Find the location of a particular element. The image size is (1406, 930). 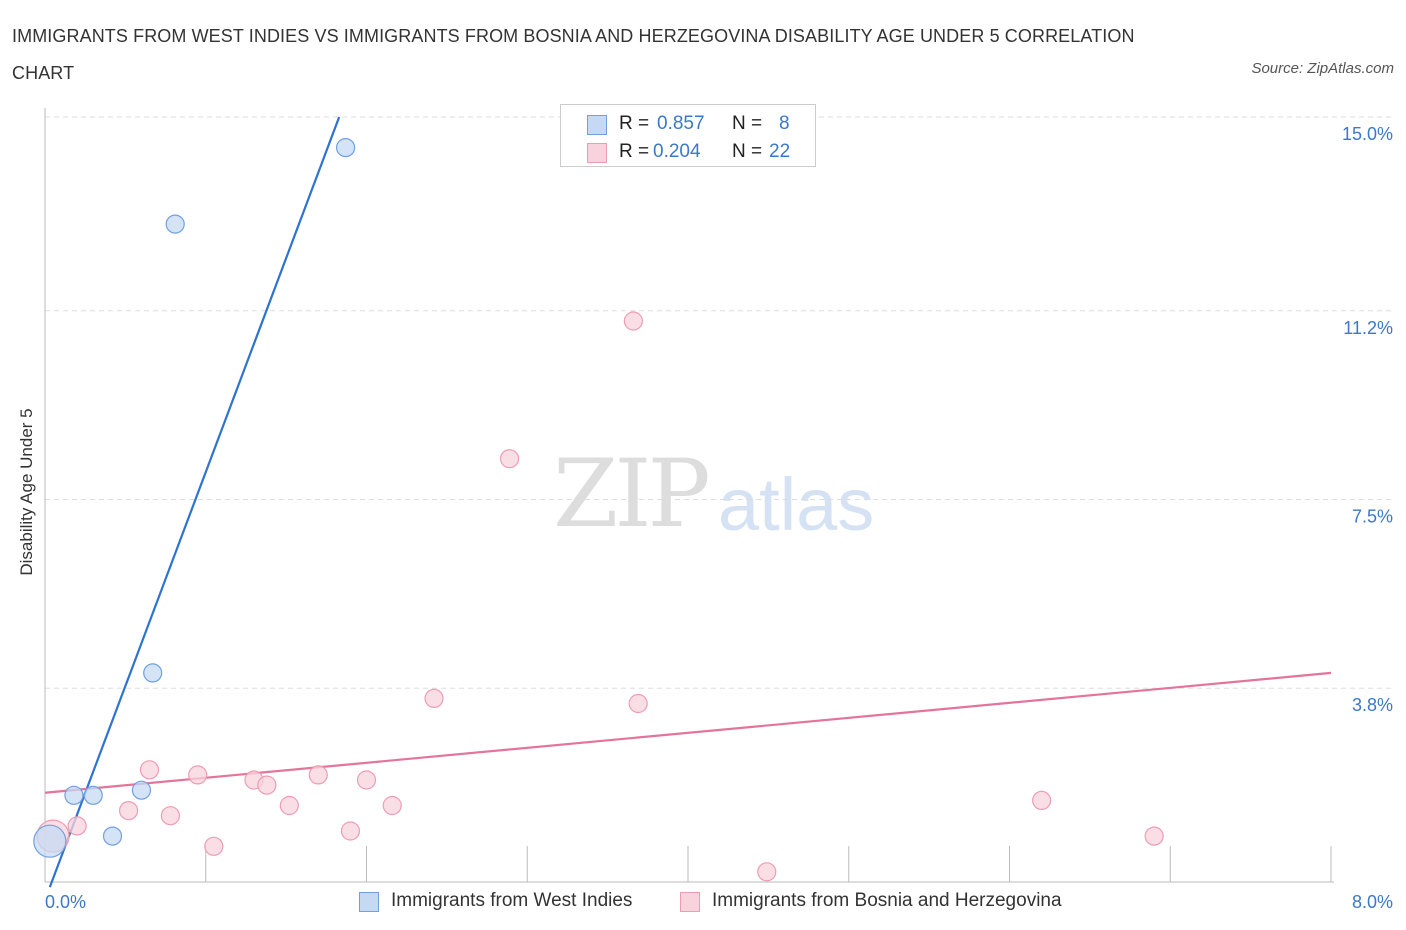

y-tick-labels: 3.8% 7.5% 11.2% 15.0% is located at coordinates (1367, 419).